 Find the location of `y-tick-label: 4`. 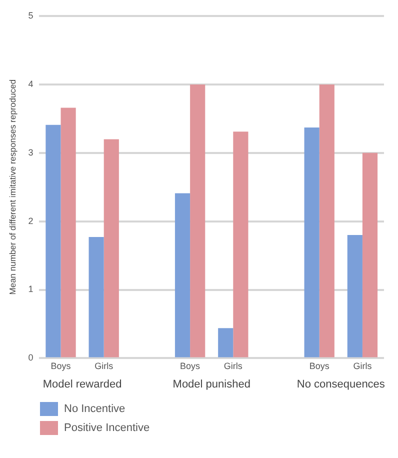

y-tick-label: 4 is located at coordinates (31, 83).